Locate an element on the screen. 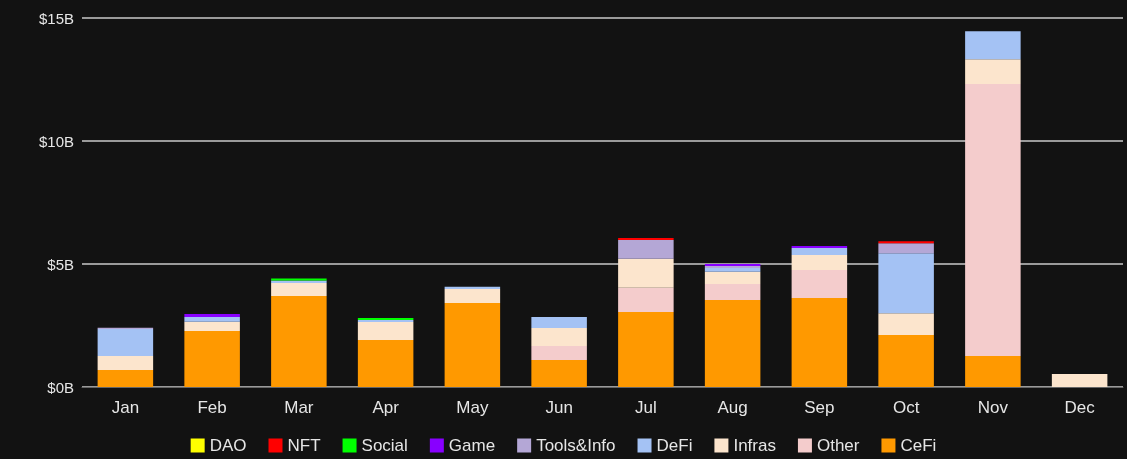 The height and width of the screenshot is (459, 1127). x-tick-label: Dec is located at coordinates (1080, 407).